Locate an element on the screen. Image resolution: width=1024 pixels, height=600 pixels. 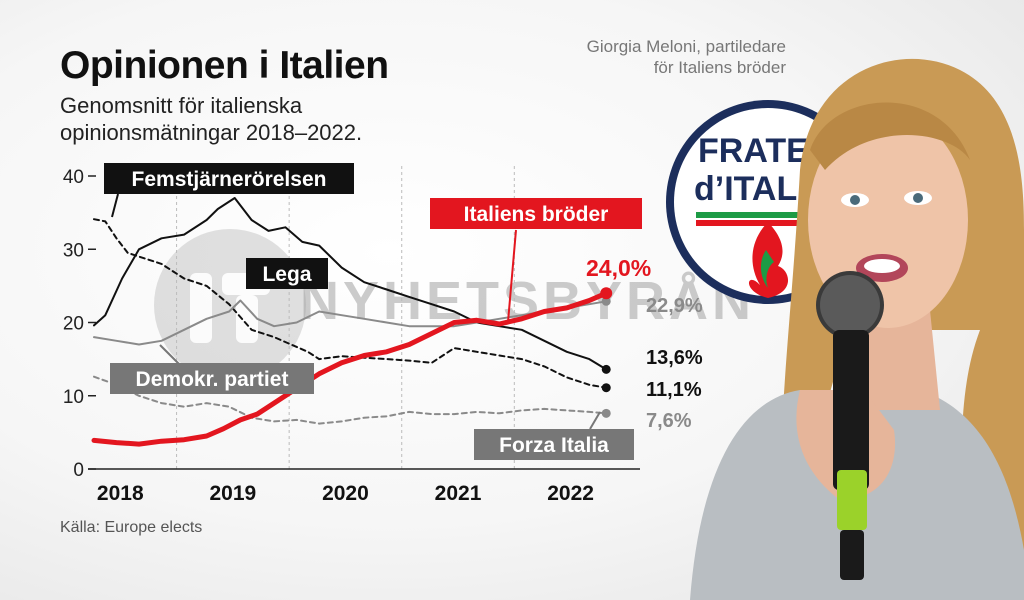
photo-caption-line2: för Italiens bröder is located at coordinates (719, 67).